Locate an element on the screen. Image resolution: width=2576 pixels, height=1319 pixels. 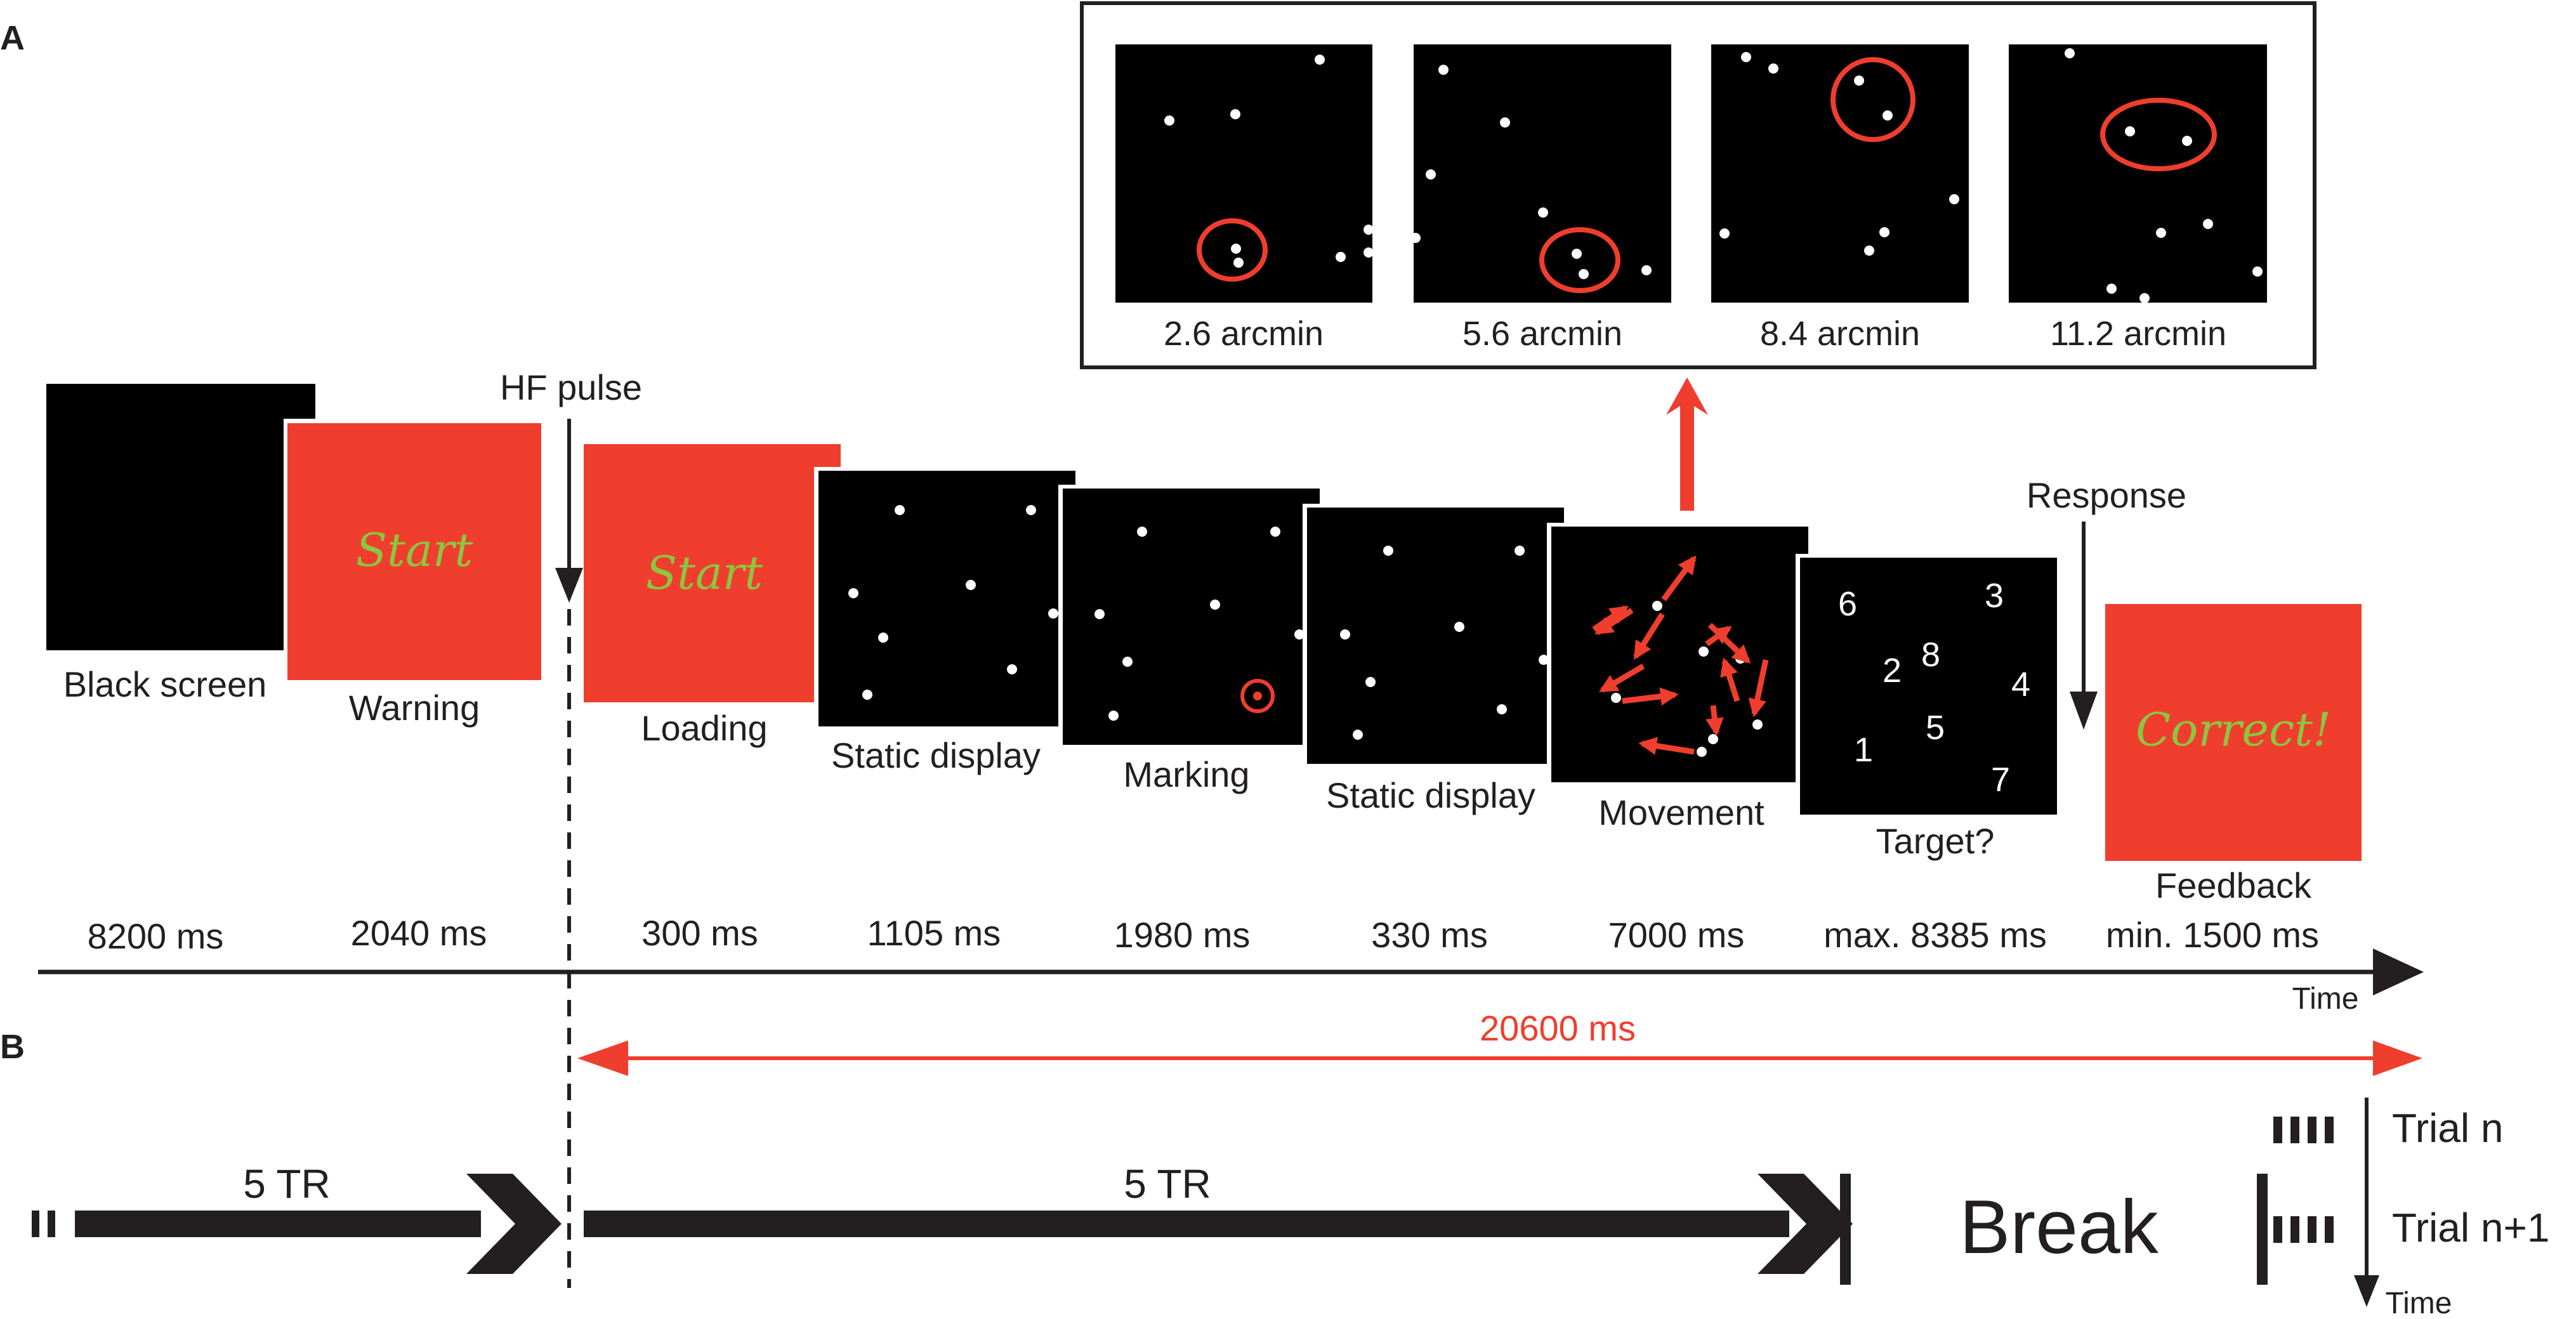
movement-arrows is located at coordinates (1680, 655).